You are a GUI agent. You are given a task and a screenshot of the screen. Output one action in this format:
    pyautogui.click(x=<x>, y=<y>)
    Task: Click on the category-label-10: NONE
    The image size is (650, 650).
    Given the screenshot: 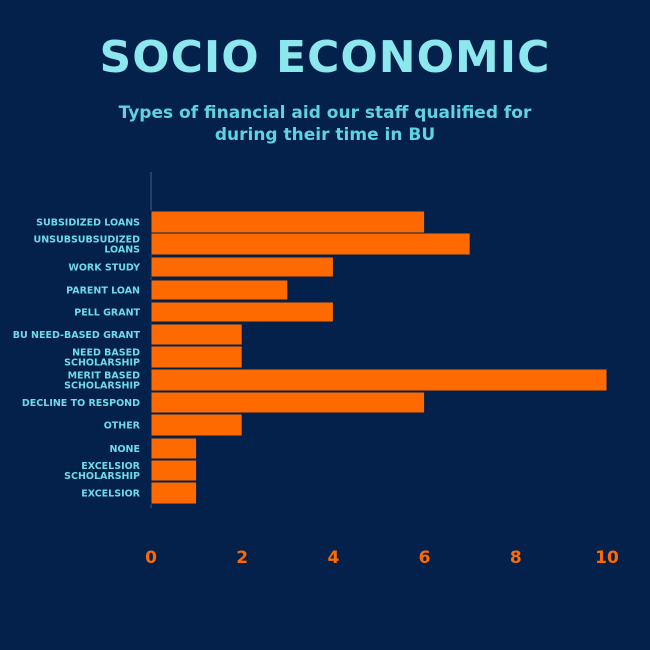 What is the action you would take?
    pyautogui.click(x=125, y=449)
    